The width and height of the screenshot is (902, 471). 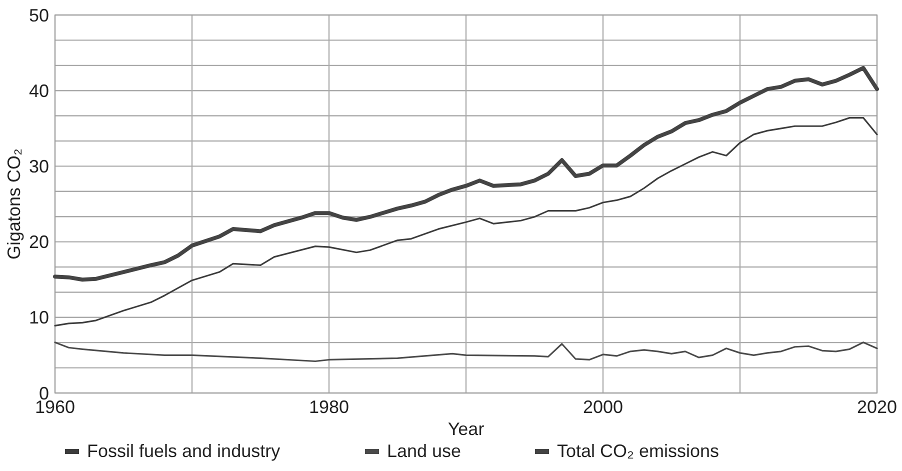 What do you see at coordinates (638, 451) in the screenshot?
I see `legend-label: Total CO₂ emissions` at bounding box center [638, 451].